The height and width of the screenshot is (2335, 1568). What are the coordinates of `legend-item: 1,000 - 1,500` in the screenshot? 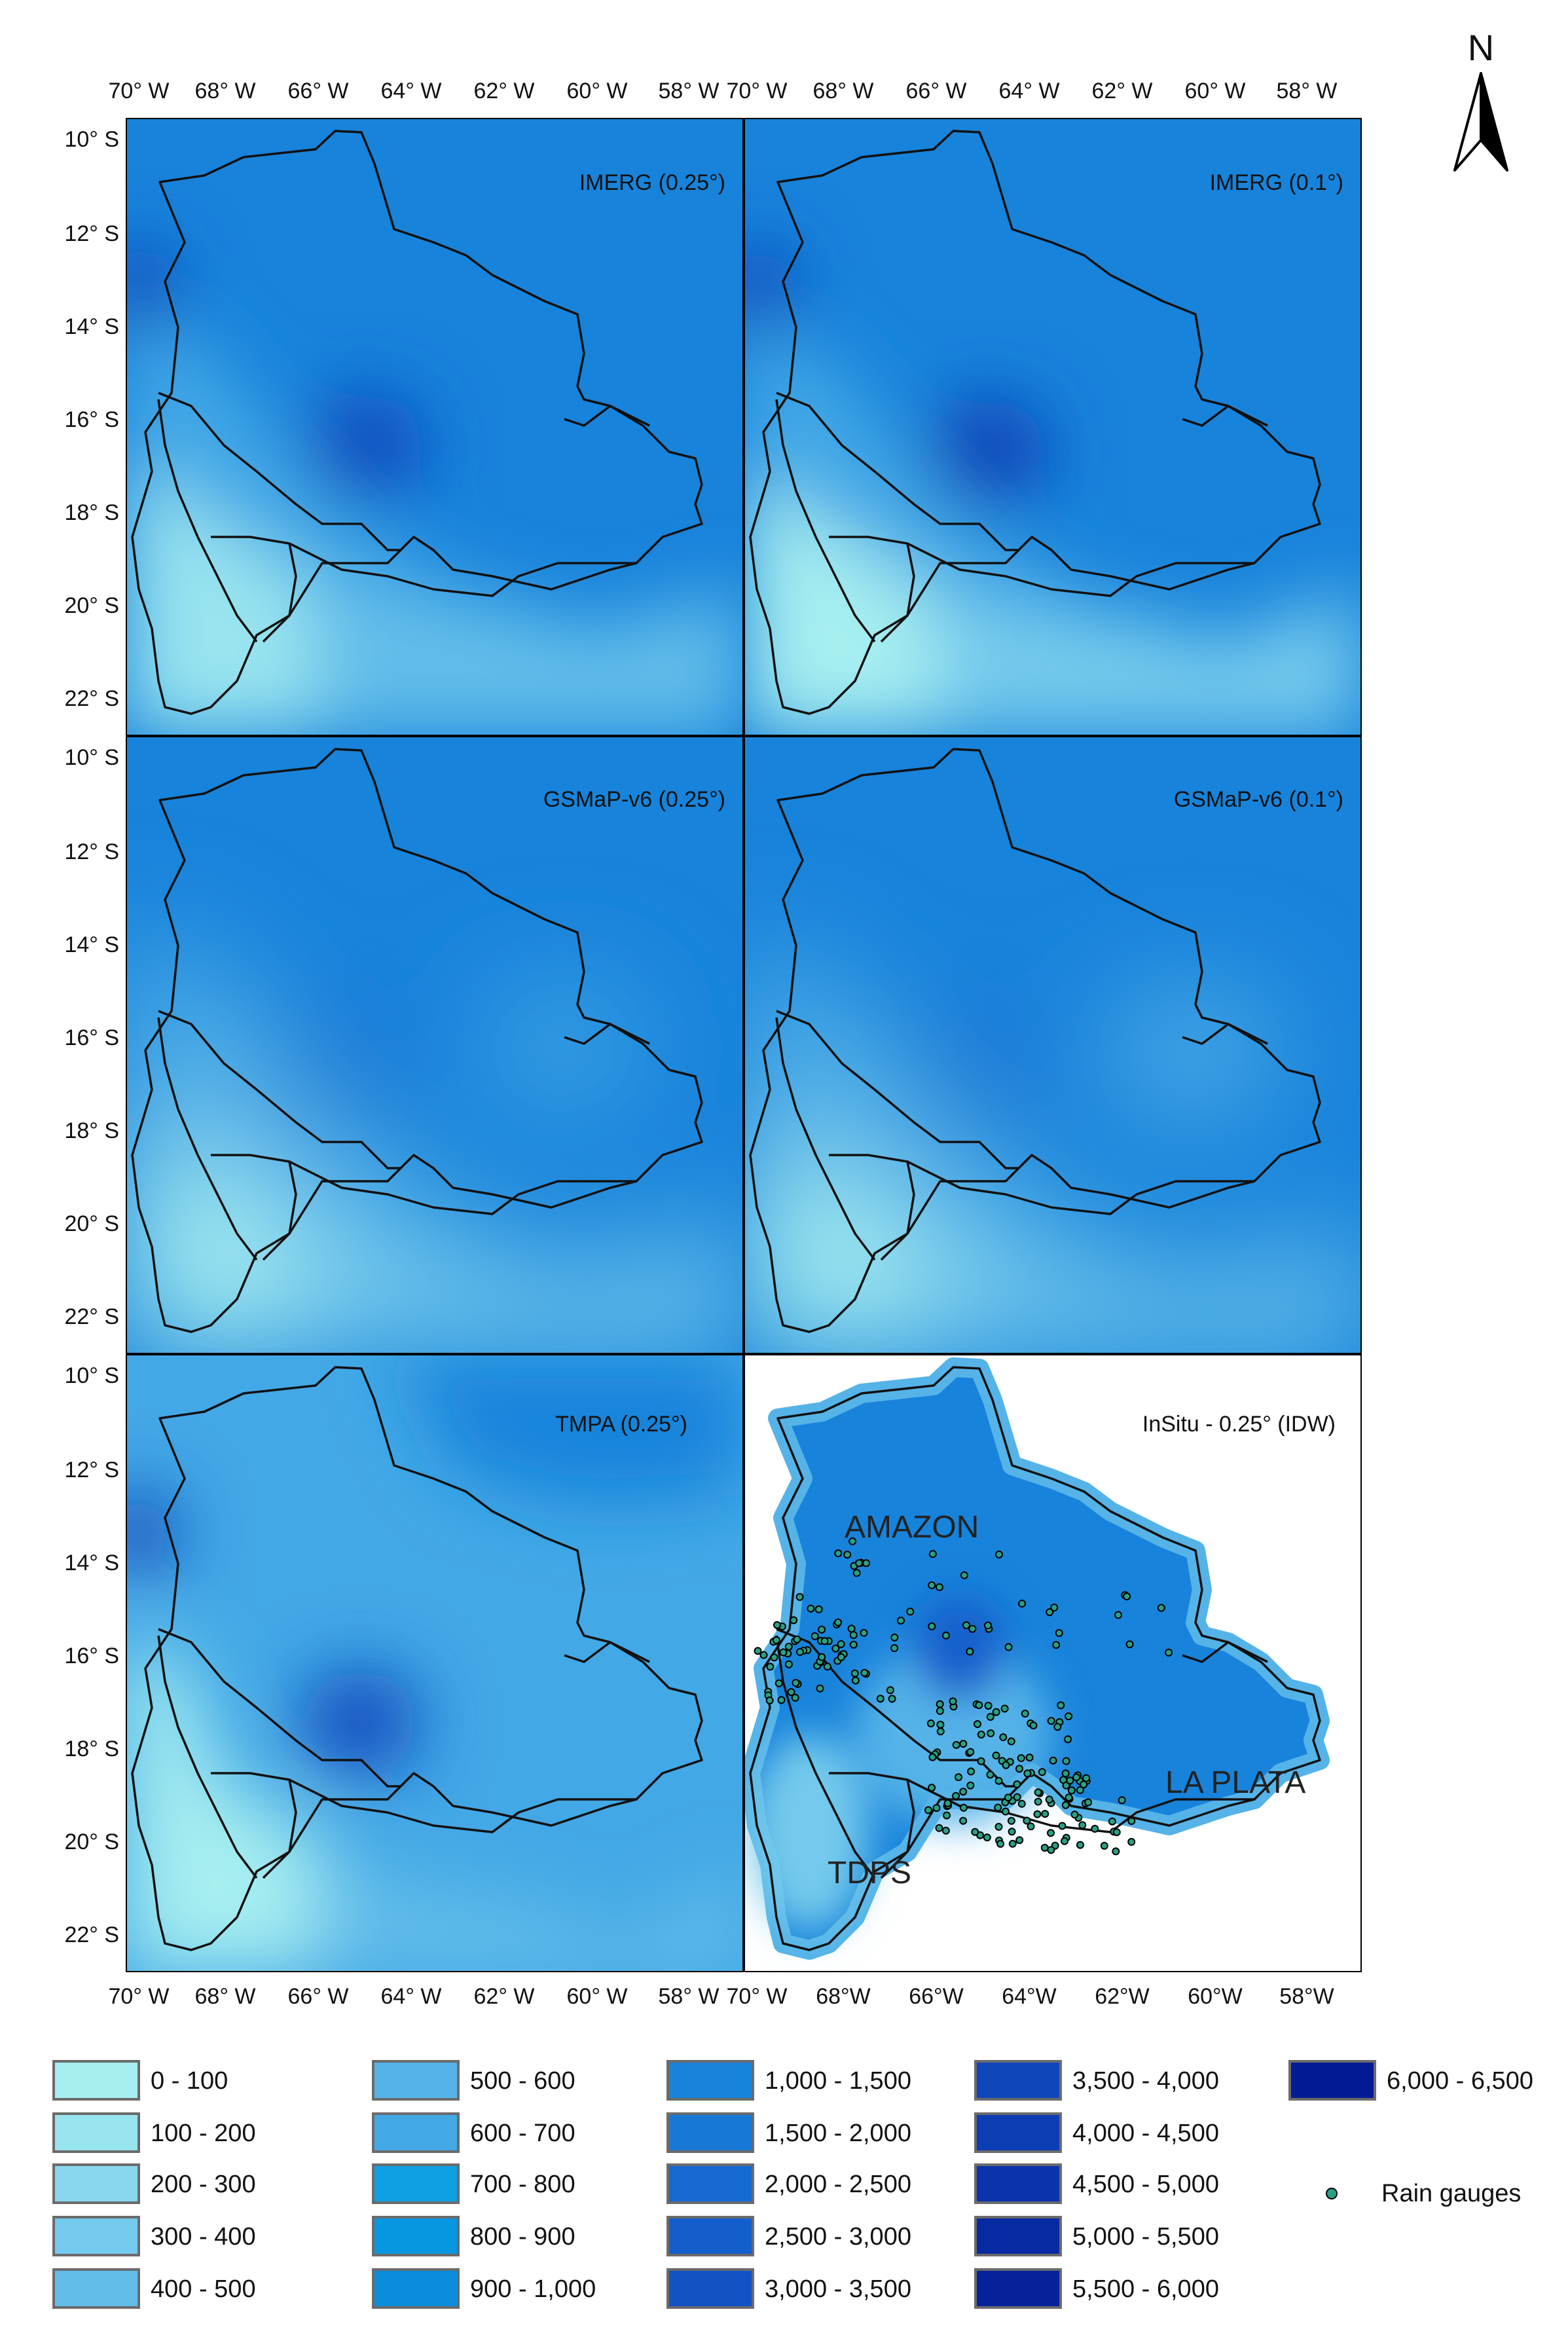 It's located at (788, 2080).